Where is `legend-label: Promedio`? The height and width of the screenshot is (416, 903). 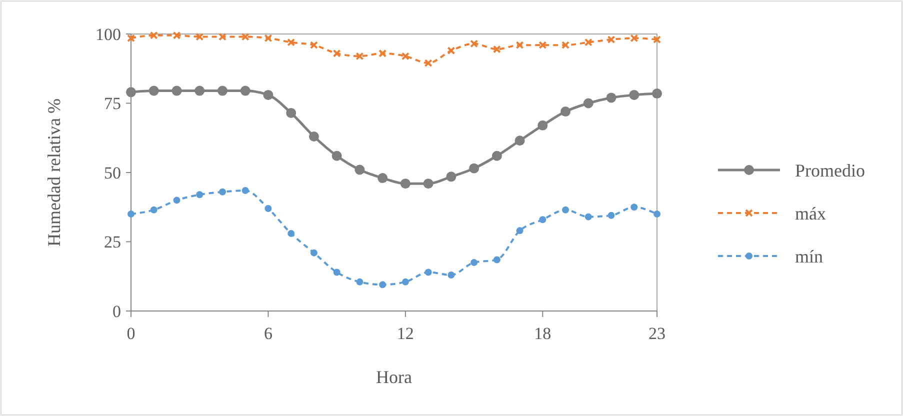
legend-label: Promedio is located at coordinates (830, 170).